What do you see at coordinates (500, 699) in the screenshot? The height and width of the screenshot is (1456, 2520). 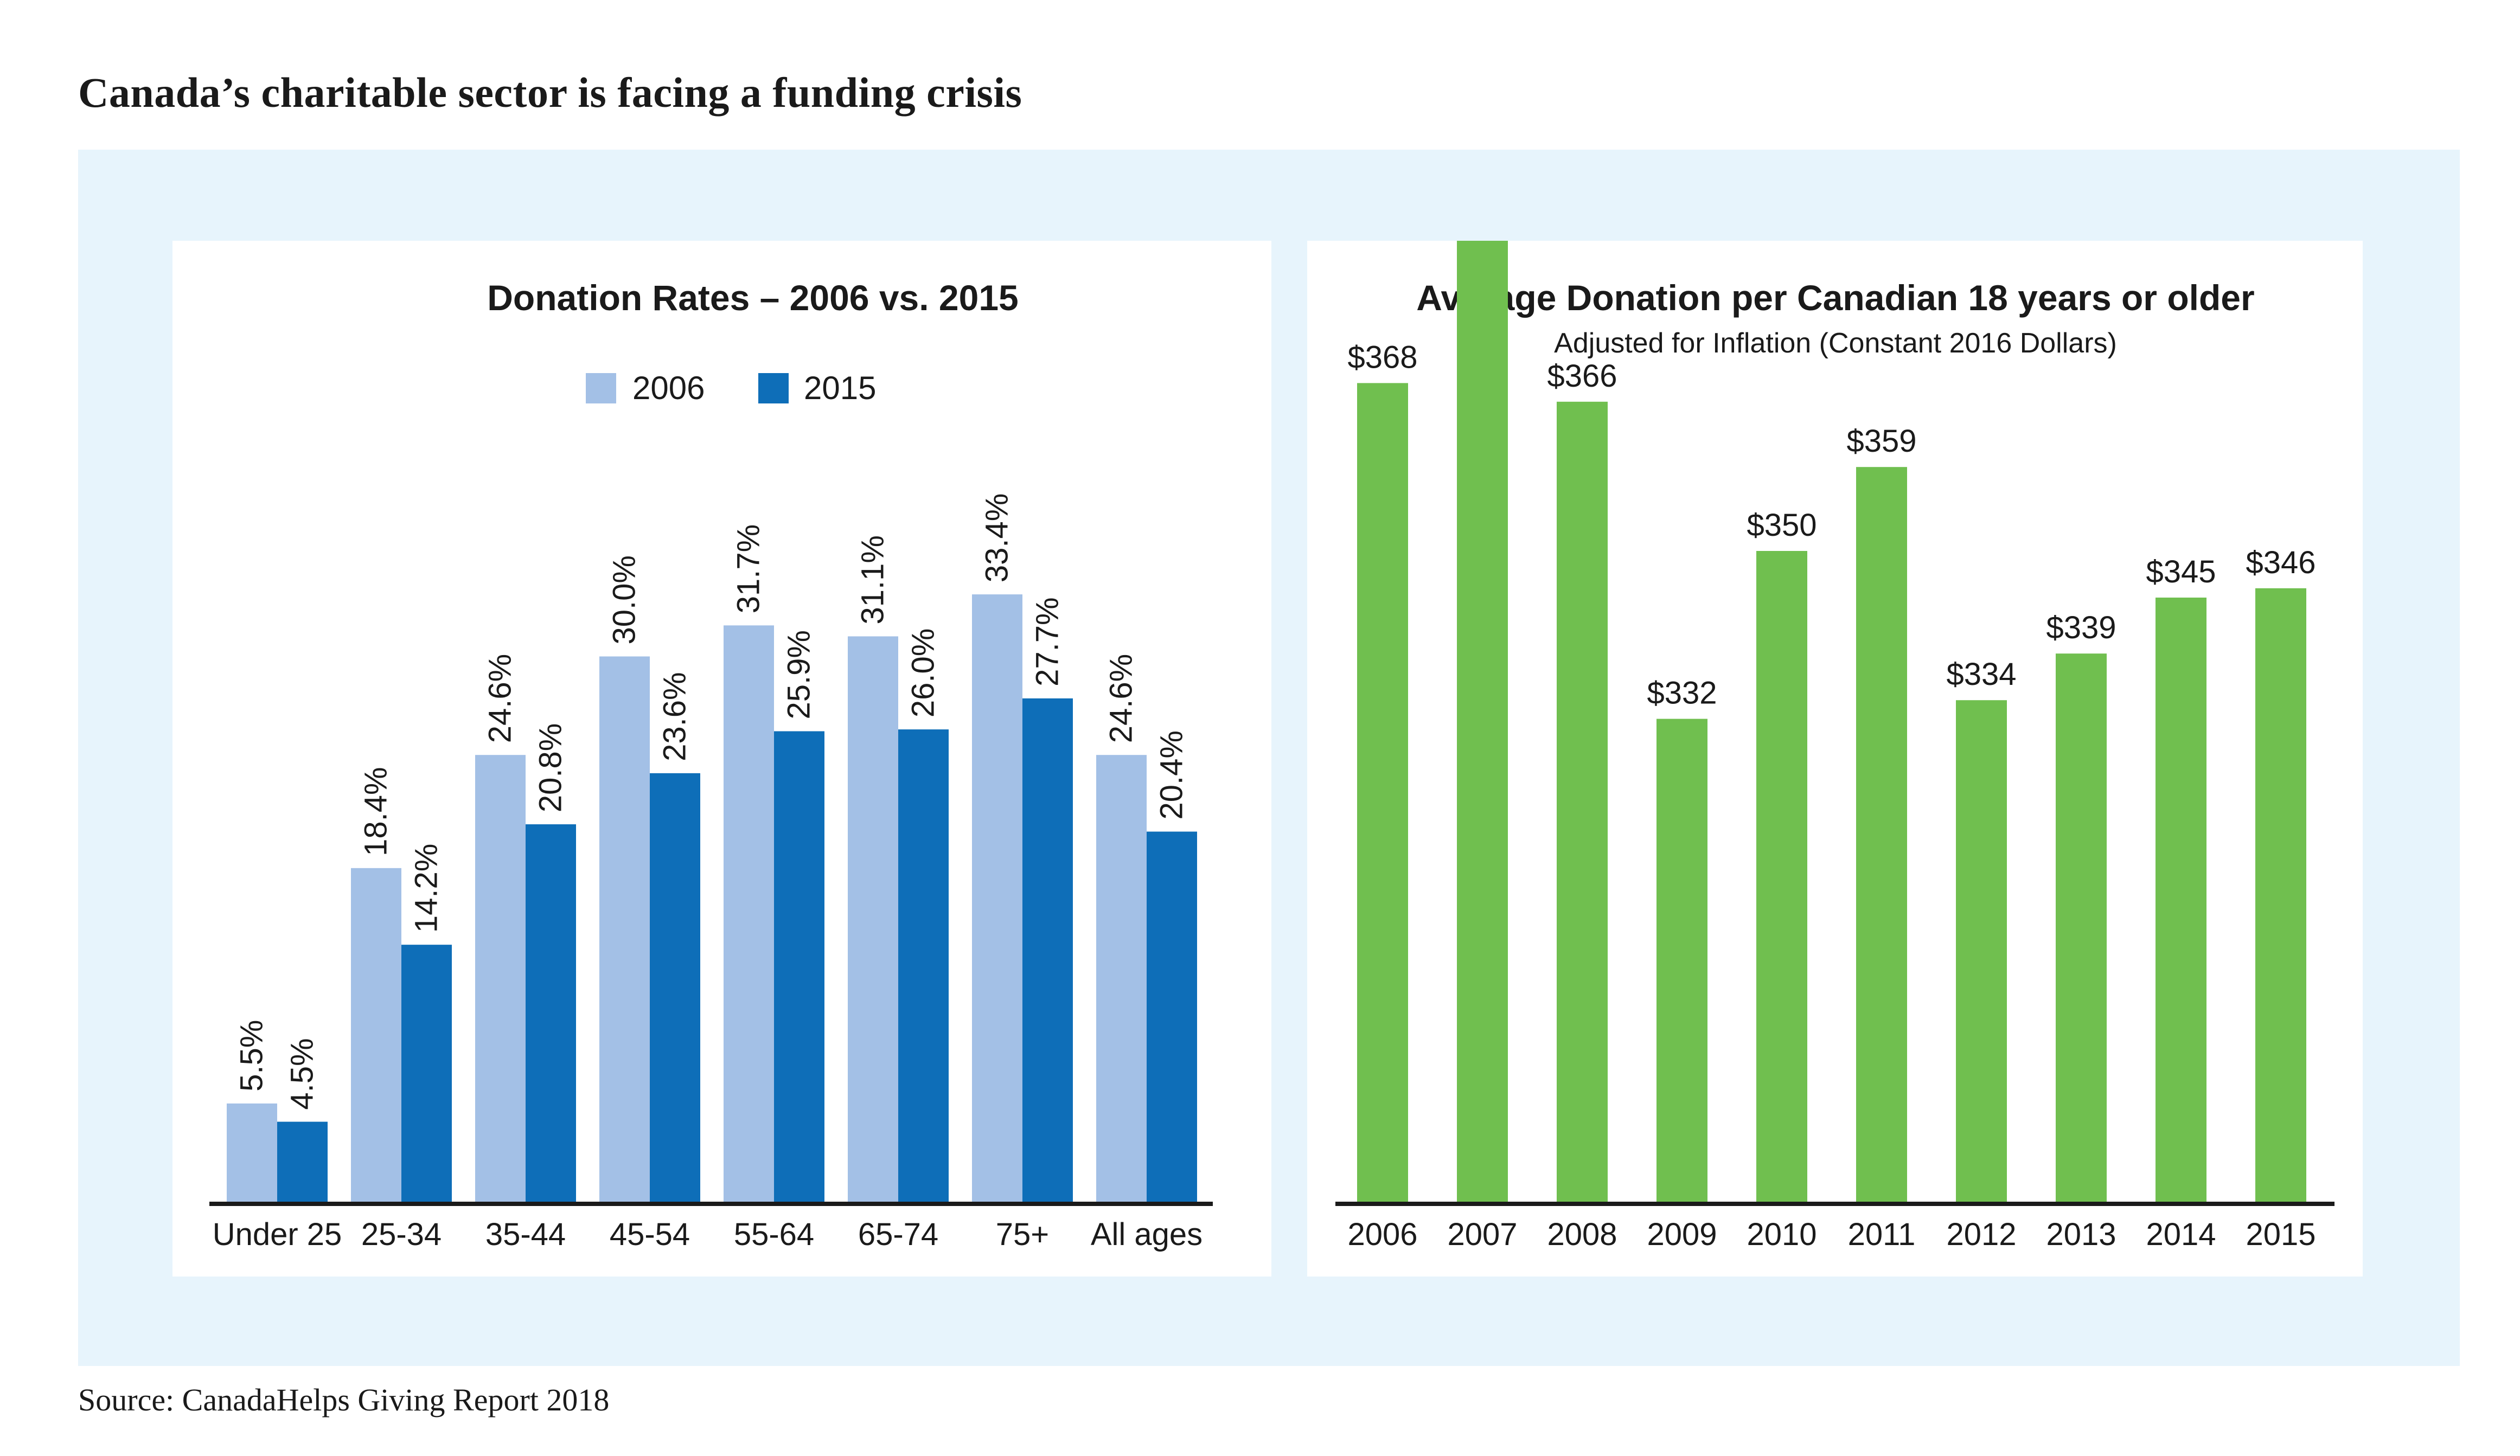 I see `data-label-2006-35-44: 24.6%` at bounding box center [500, 699].